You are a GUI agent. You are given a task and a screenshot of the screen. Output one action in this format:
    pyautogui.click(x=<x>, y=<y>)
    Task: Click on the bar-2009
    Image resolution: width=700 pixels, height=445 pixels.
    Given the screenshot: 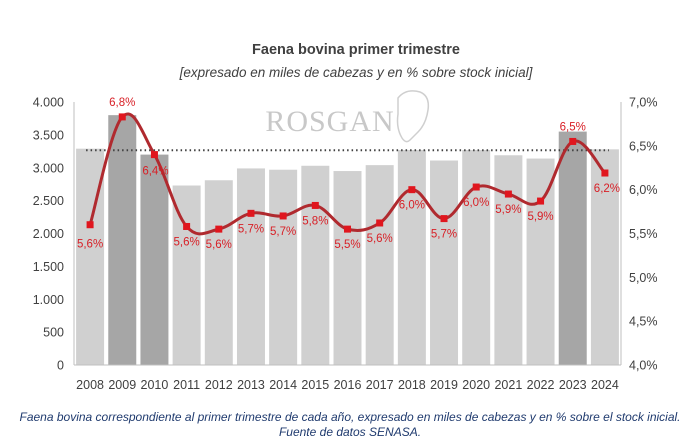 What is the action you would take?
    pyautogui.click(x=122, y=240)
    